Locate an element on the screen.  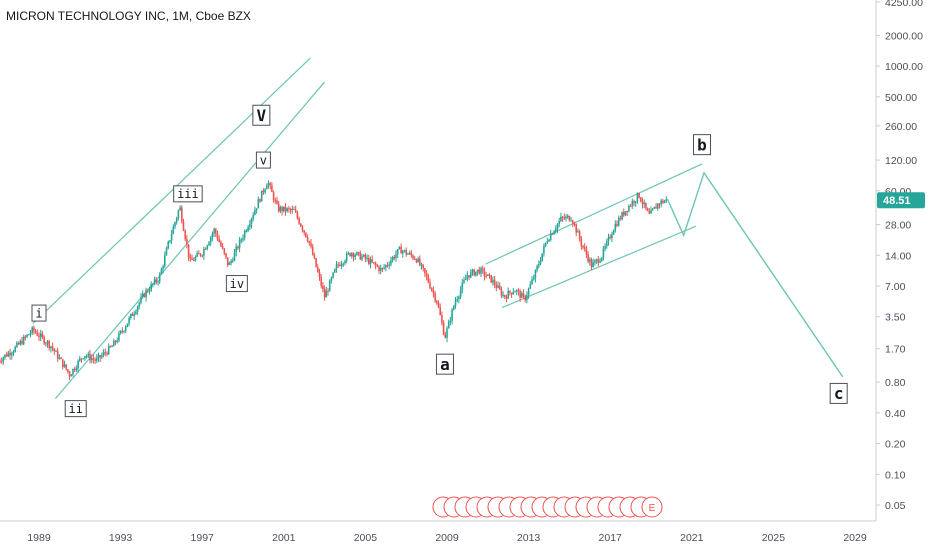
svg-text: i is located at coordinates (38, 313).